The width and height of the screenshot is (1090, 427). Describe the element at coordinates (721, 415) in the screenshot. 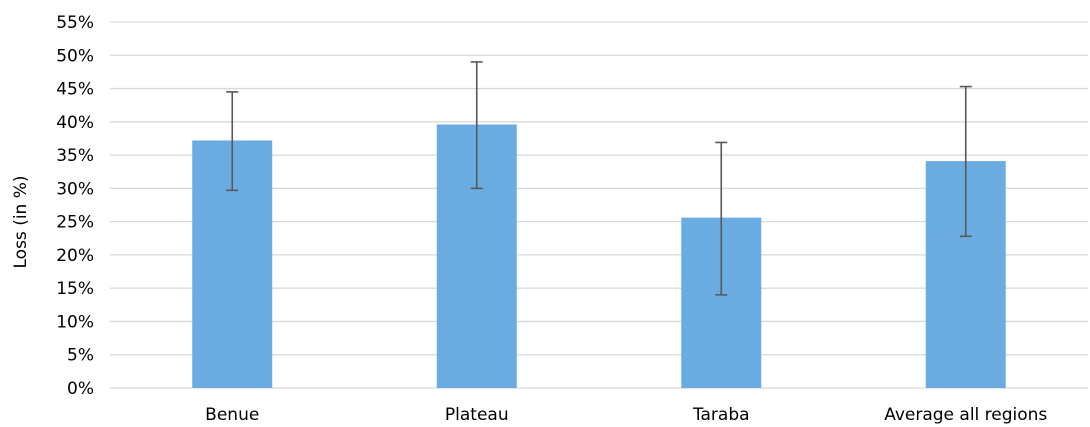

I see `x-tick-label: Taraba` at that location.